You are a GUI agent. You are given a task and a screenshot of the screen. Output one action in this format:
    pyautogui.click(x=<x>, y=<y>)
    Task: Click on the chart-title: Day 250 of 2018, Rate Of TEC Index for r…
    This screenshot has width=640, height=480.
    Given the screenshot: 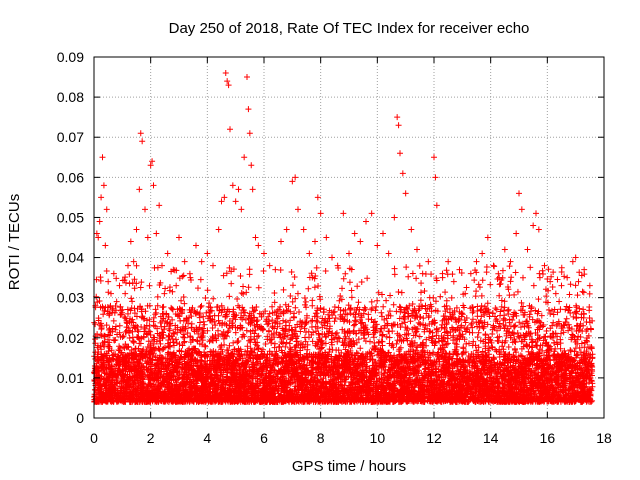 What is the action you would take?
    pyautogui.click(x=349, y=28)
    